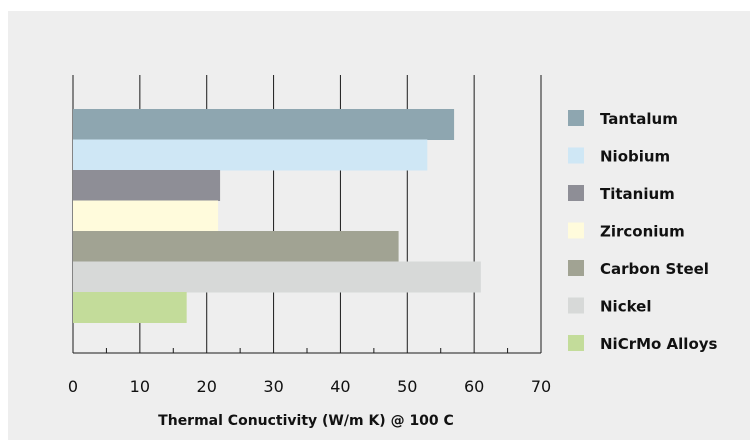  I want to click on x-tick-label-40: 40, so click(340, 386).